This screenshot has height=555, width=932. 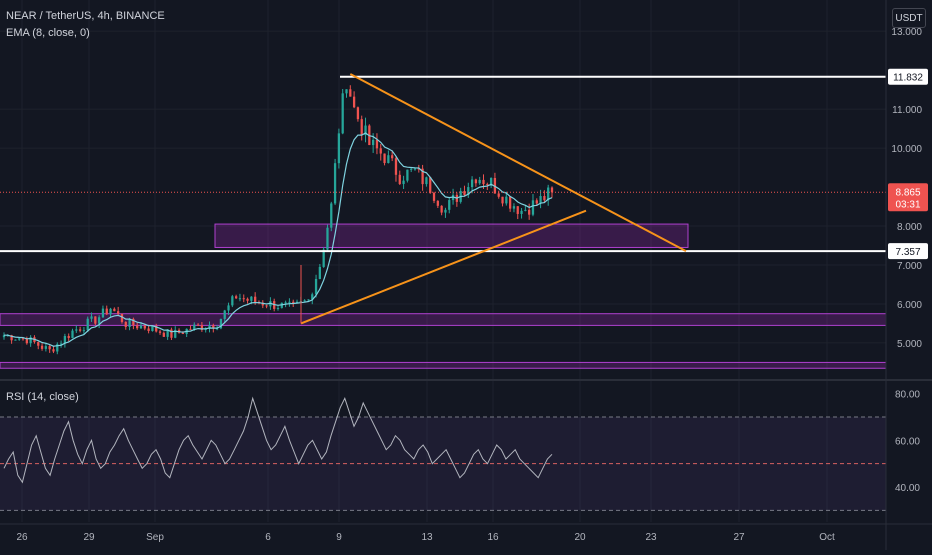 I want to click on triangle-upper-trendline, so click(x=518, y=162).